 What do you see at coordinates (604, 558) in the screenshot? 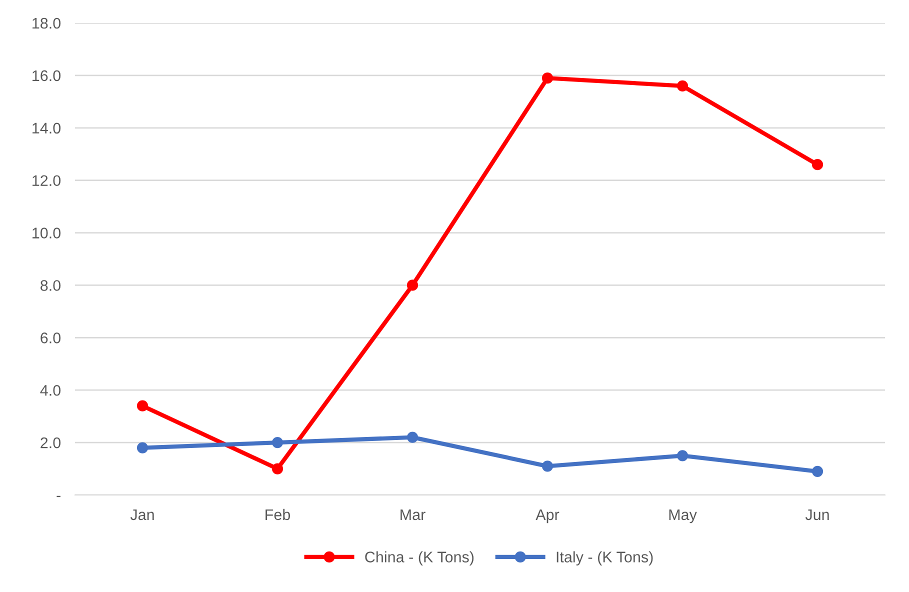
I see `legend-label: Italy - (K Tons)` at bounding box center [604, 558].